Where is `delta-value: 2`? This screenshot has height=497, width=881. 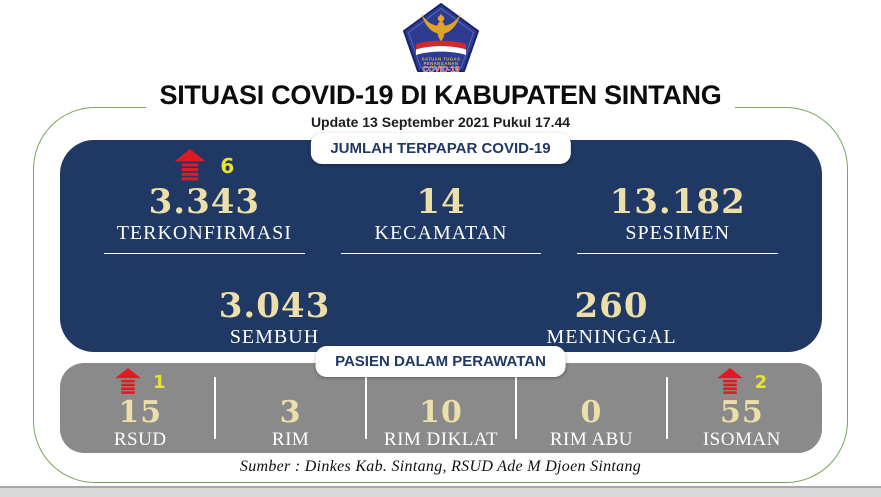
delta-value: 2 is located at coordinates (761, 382).